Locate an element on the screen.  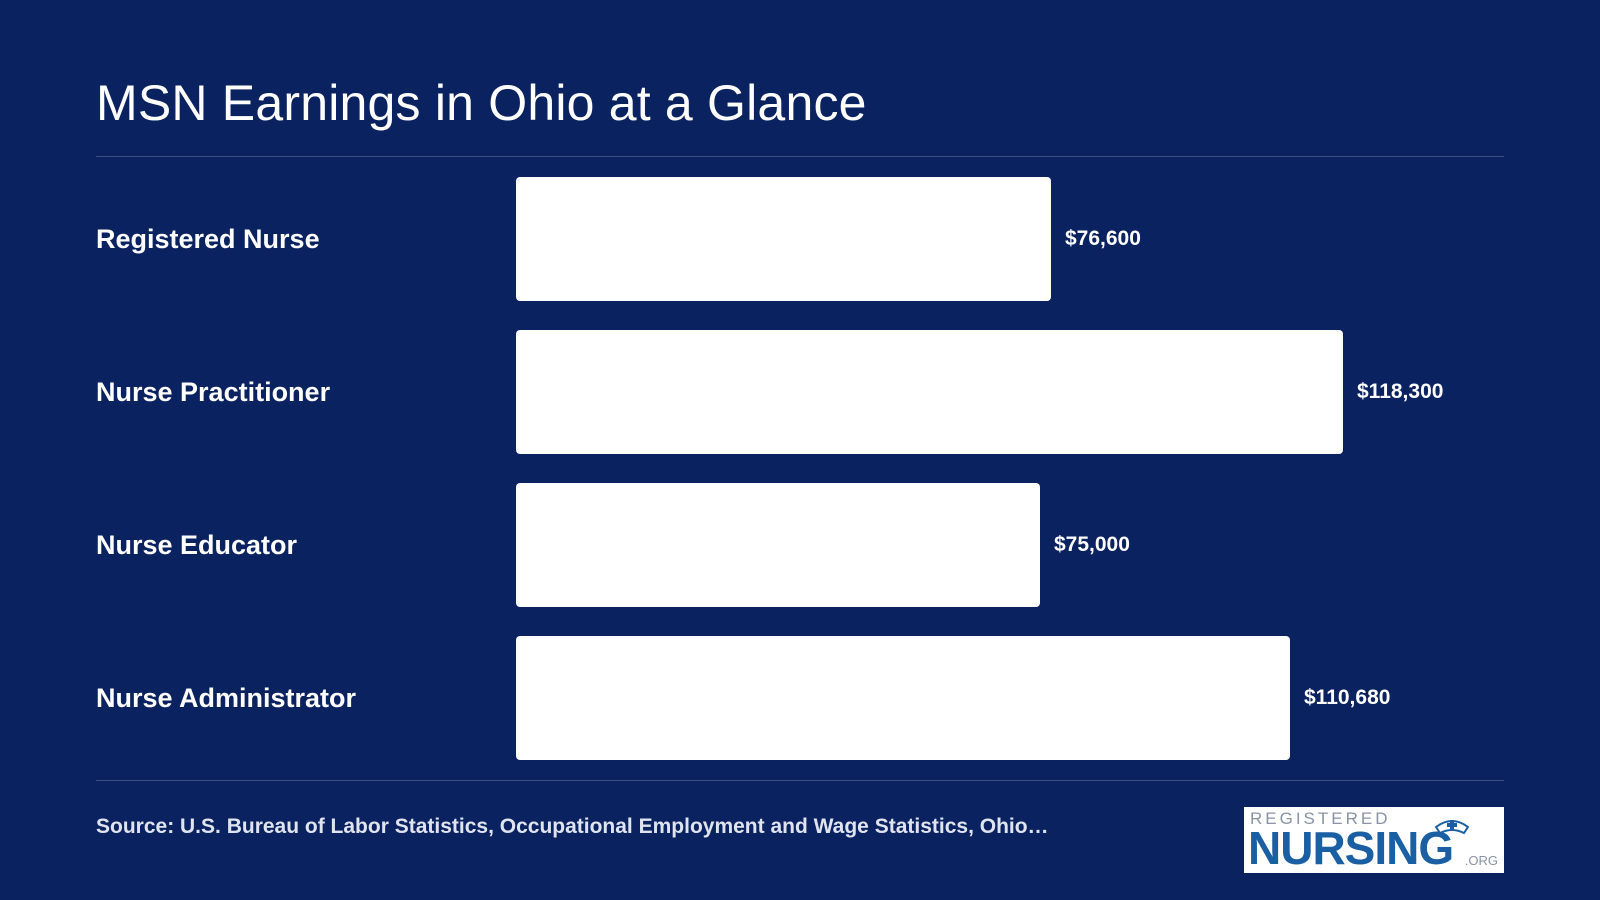
value-label: $75,000 is located at coordinates (1092, 544).